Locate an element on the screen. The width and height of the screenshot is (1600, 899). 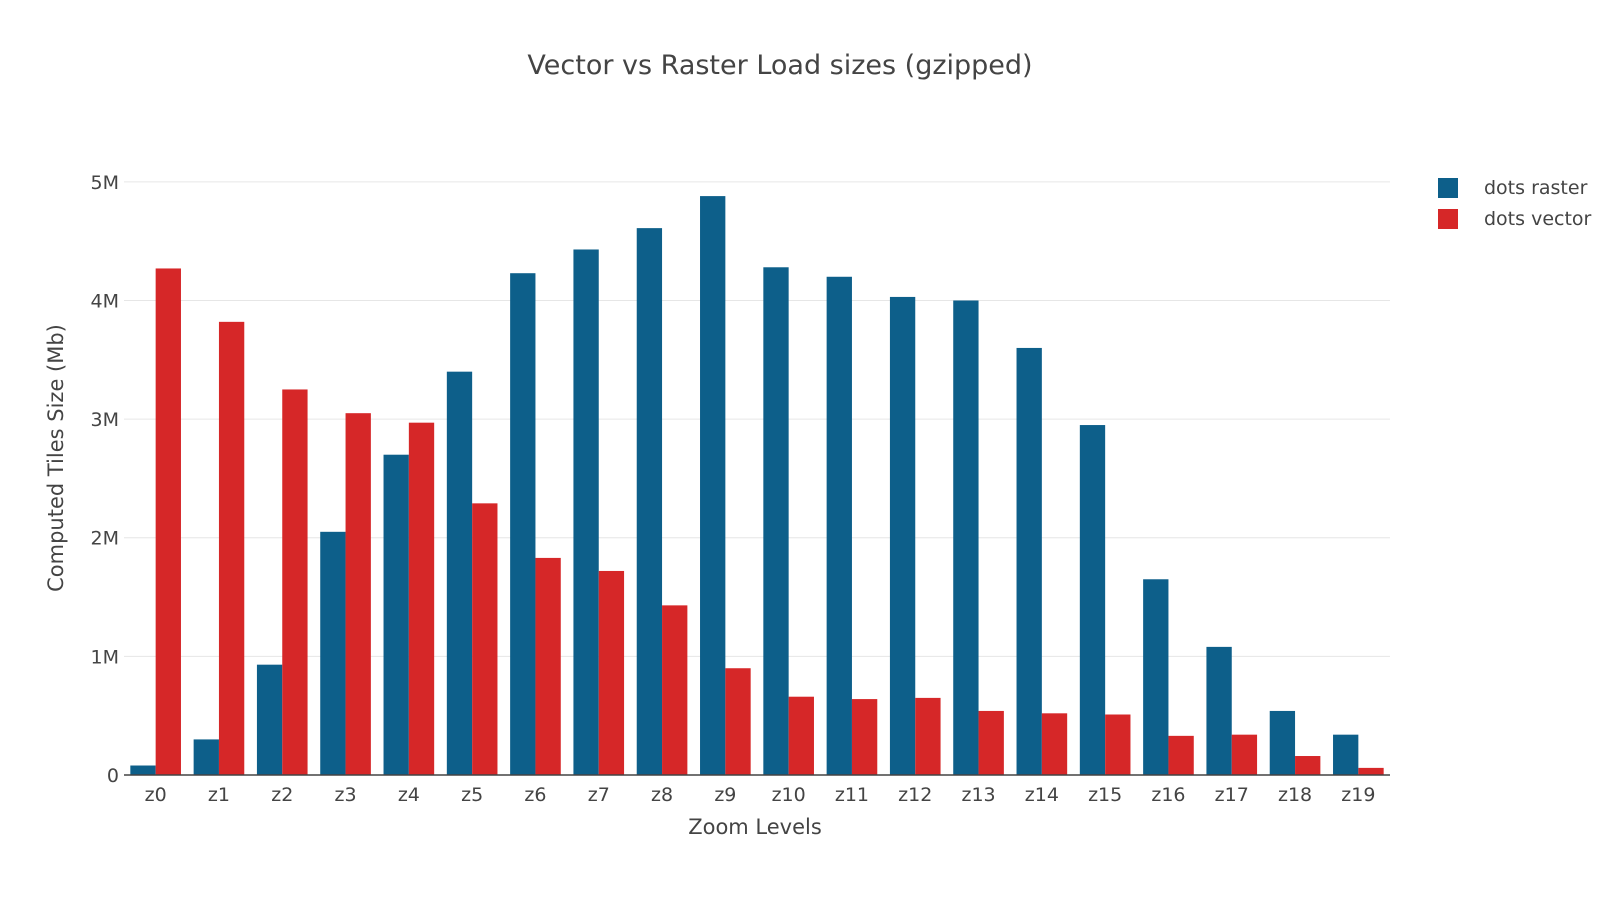
y-tick-label: 5M is located at coordinates (105, 183).